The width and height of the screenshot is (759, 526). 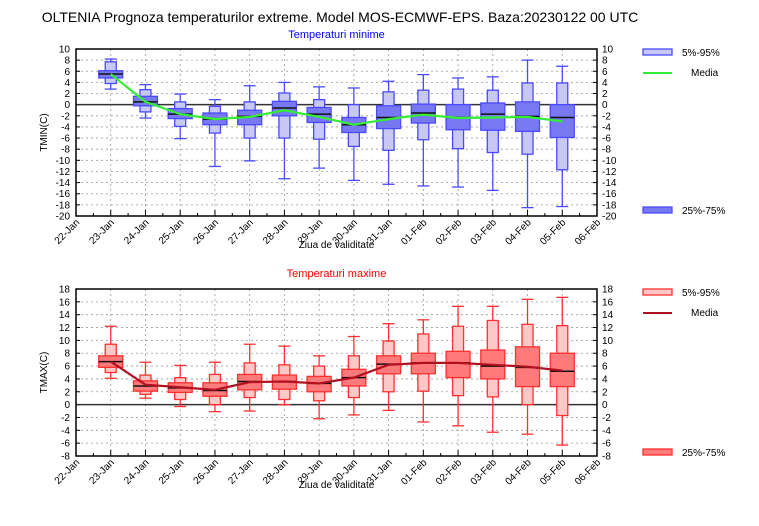 What do you see at coordinates (65, 341) in the screenshot?
I see `y-tick-label-left: 10` at bounding box center [65, 341].